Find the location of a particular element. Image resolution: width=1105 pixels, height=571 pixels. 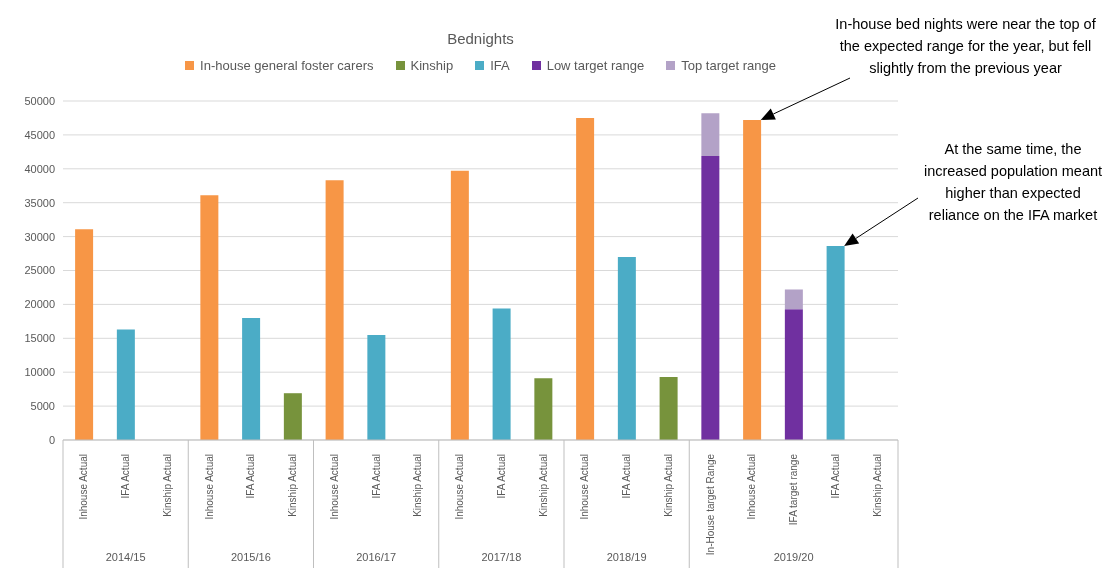

y-tick-label: 40000 is located at coordinates (39, 168).